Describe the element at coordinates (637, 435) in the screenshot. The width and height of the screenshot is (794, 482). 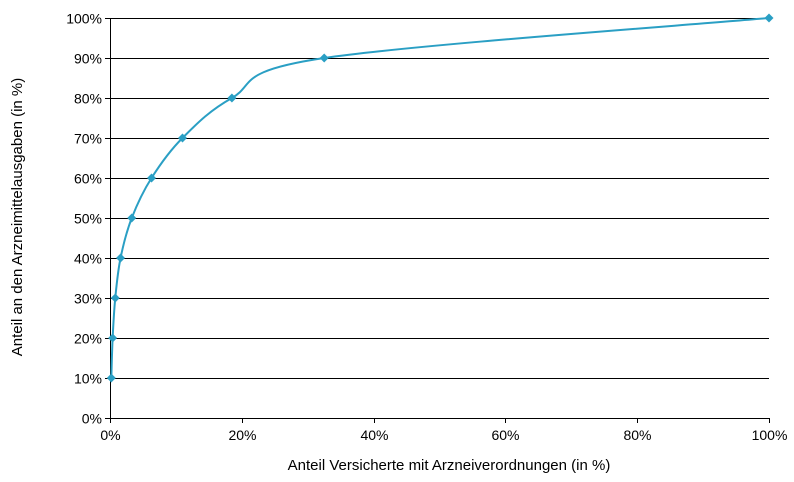
I see `x-tick-label: 80%` at that location.